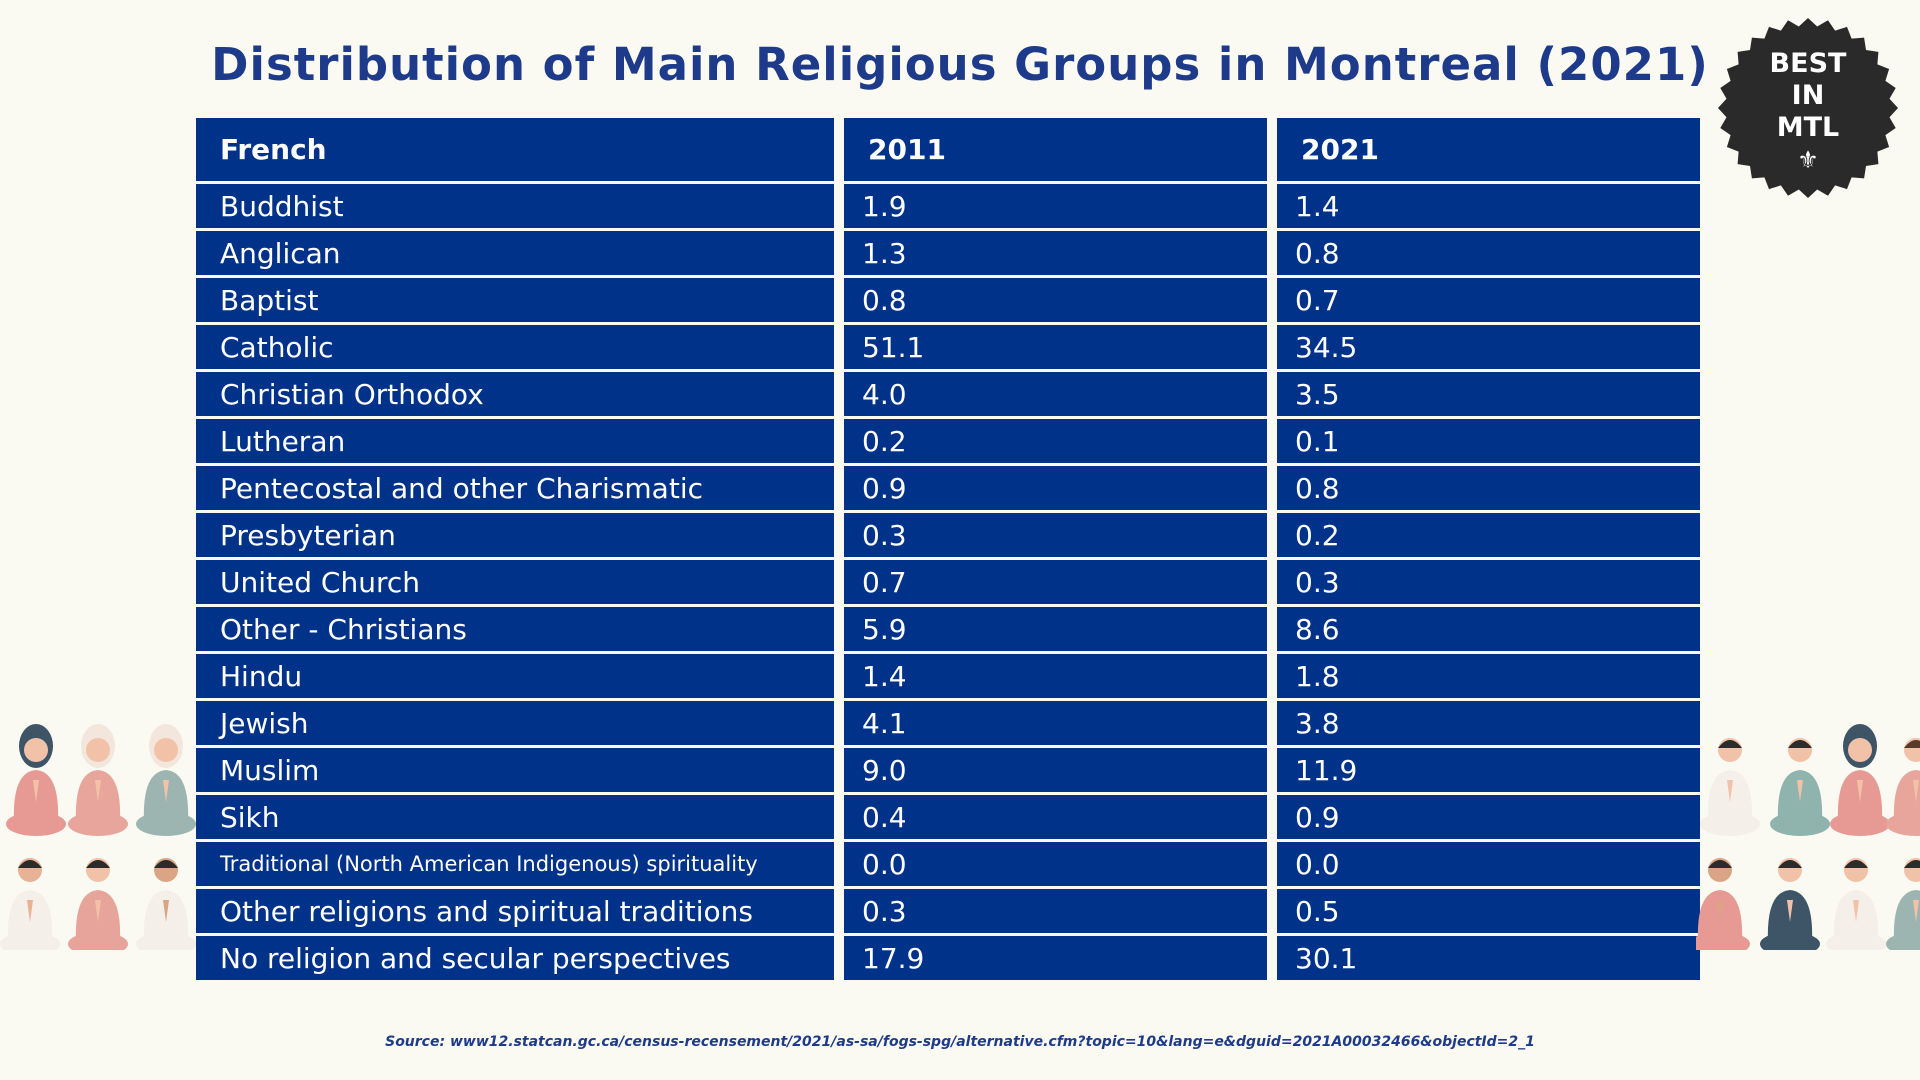 This screenshot has height=1080, width=1920. What do you see at coordinates (1060, 207) in the screenshot?
I see `row-value-2011: 1.9` at bounding box center [1060, 207].